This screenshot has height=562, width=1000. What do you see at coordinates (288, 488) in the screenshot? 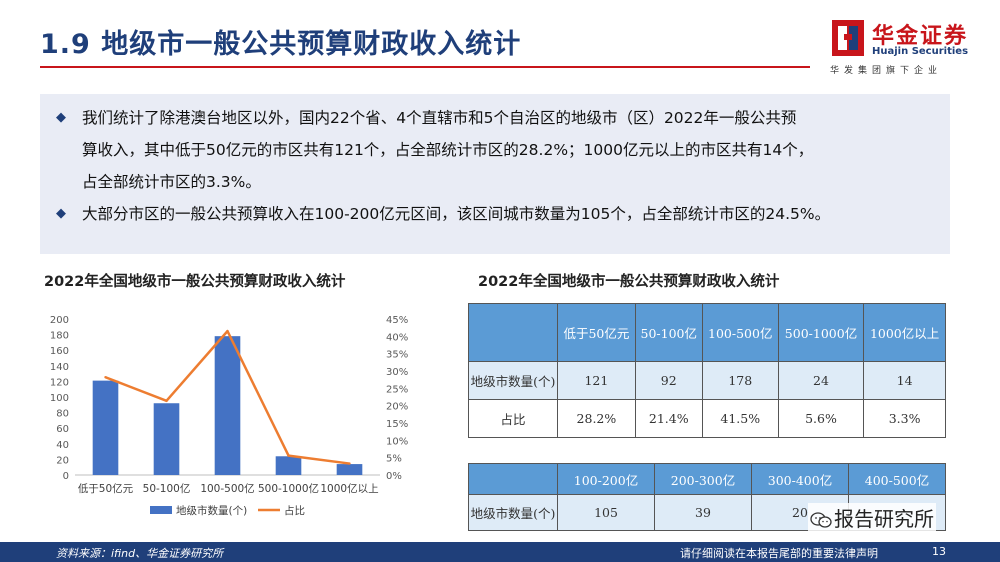
I see `x-tick-label: 500-1000亿` at bounding box center [288, 488].